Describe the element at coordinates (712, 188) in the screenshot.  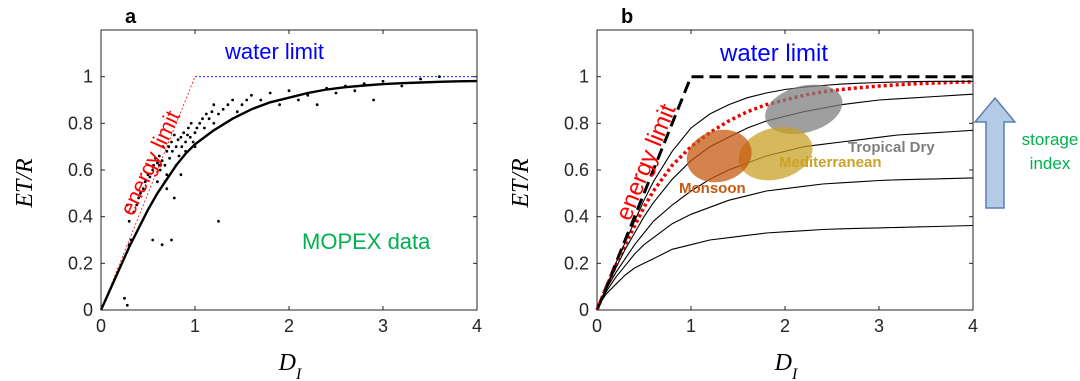
I see `monsoon-label: Monsoon` at that location.